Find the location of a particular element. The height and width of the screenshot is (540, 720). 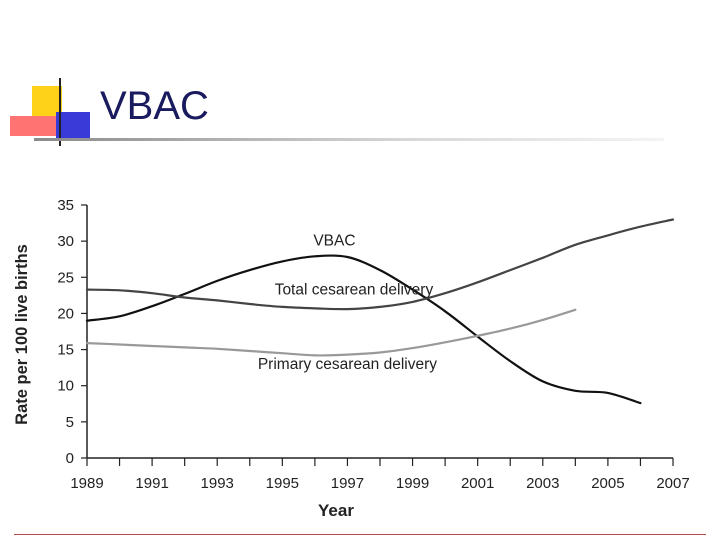

title-divider is located at coordinates (349, 139).